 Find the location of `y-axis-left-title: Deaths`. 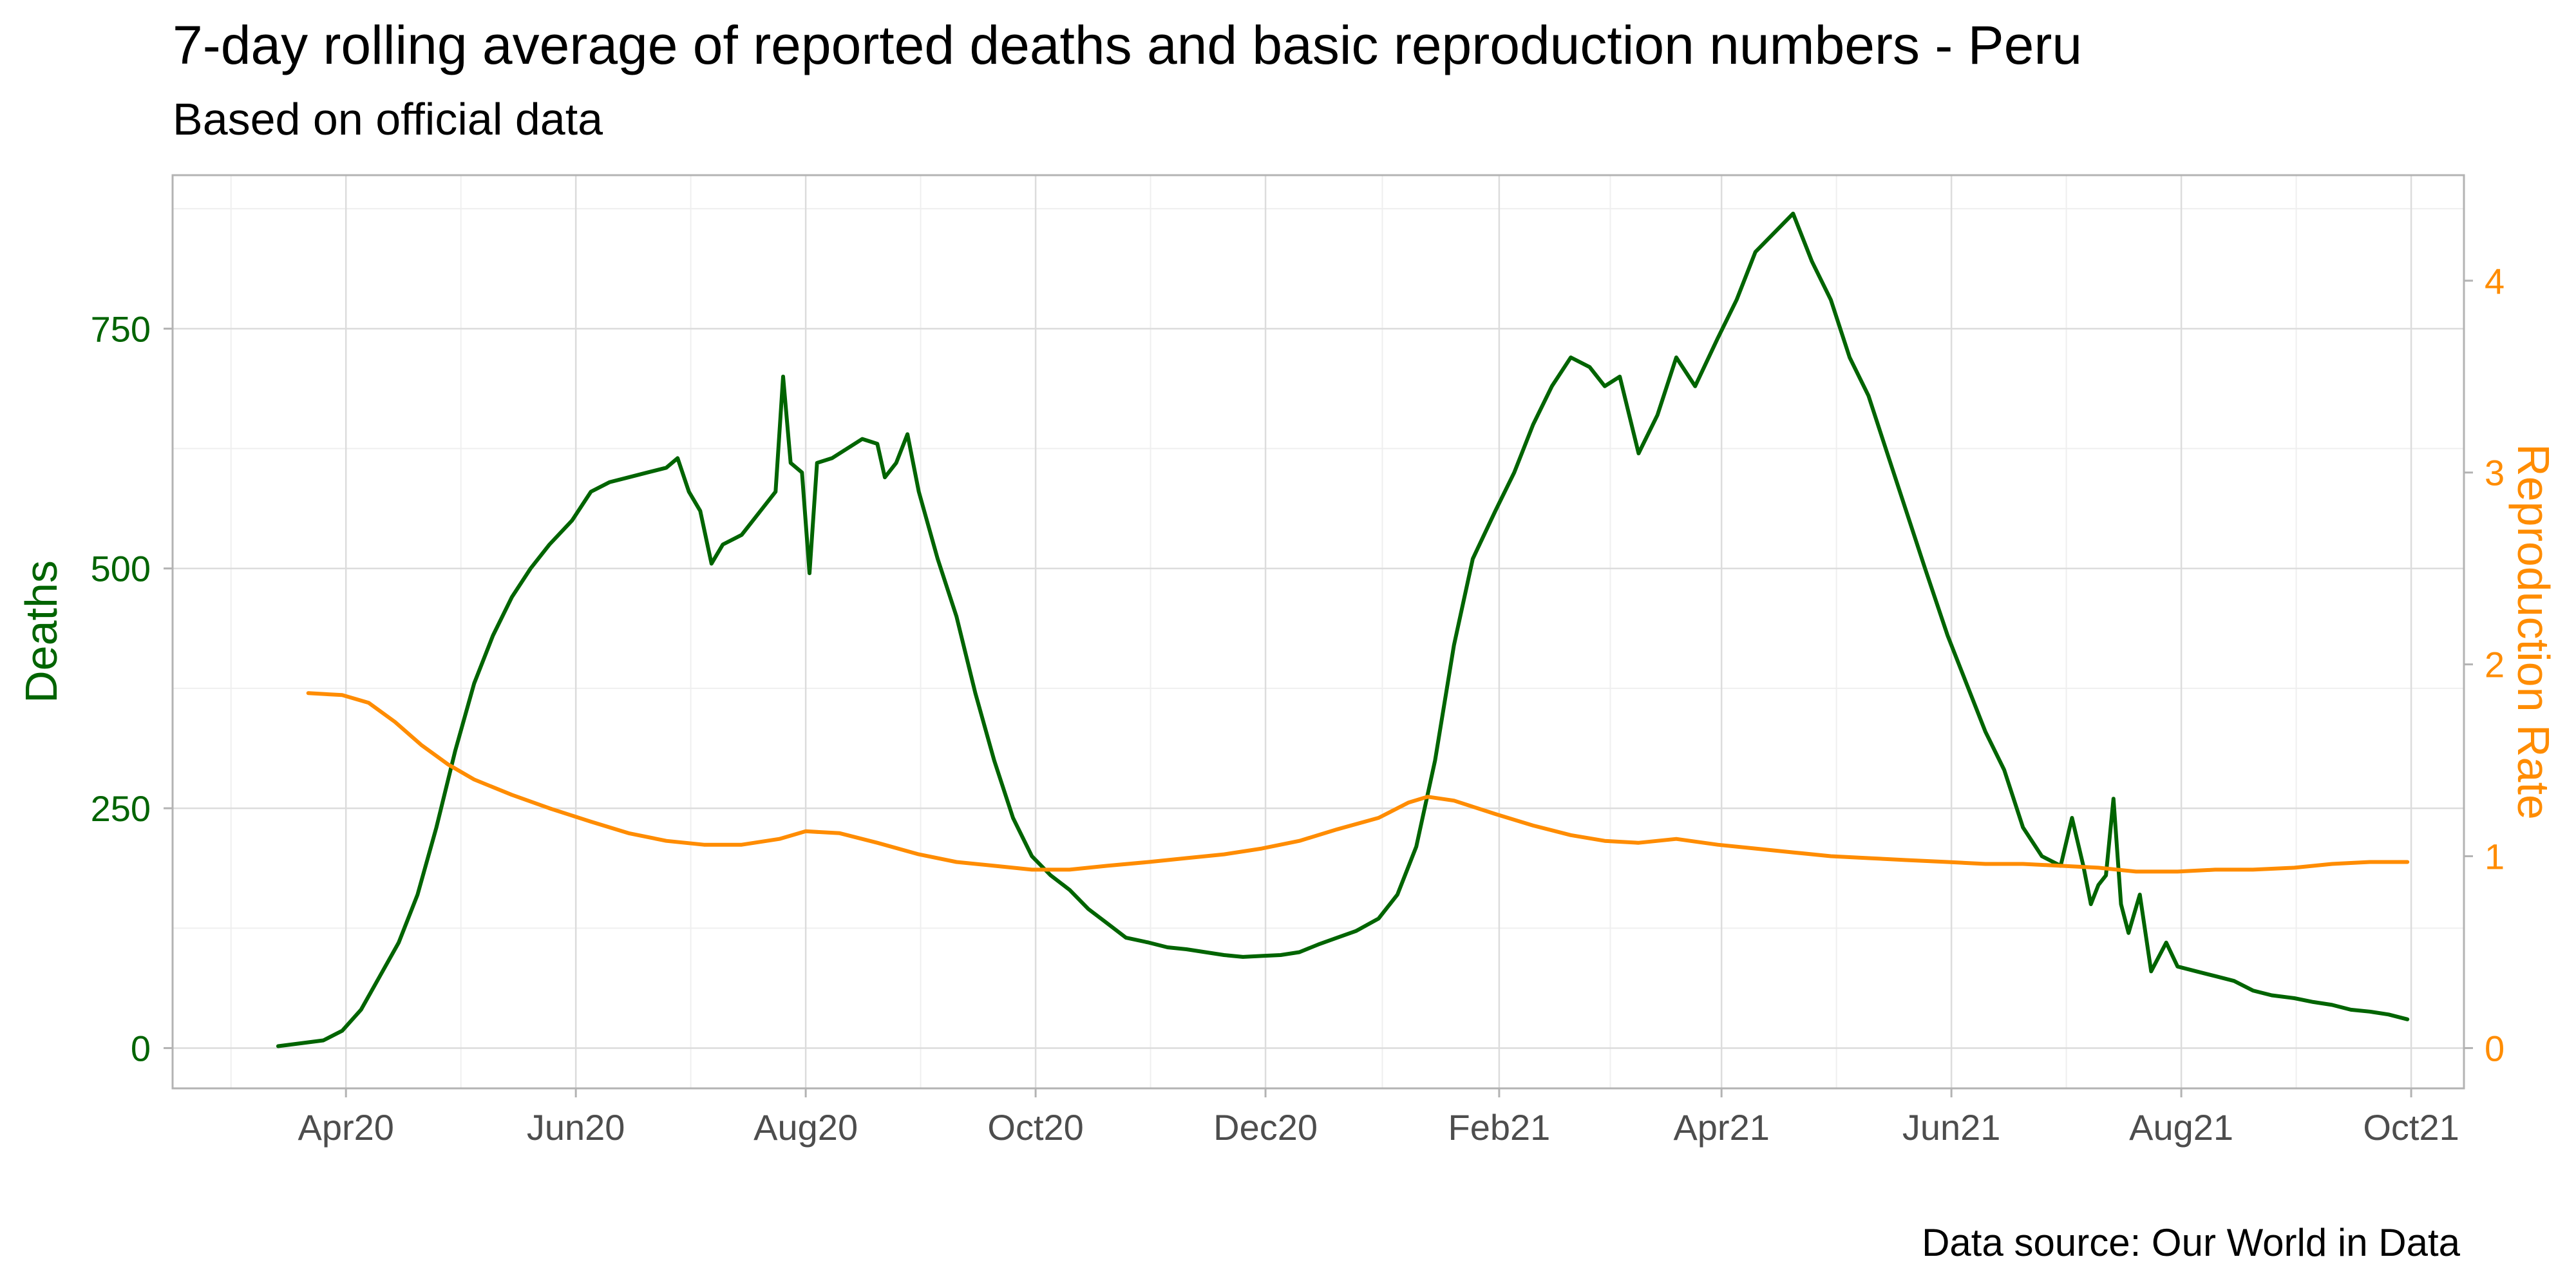

y-axis-left-title: Deaths is located at coordinates (41, 631).